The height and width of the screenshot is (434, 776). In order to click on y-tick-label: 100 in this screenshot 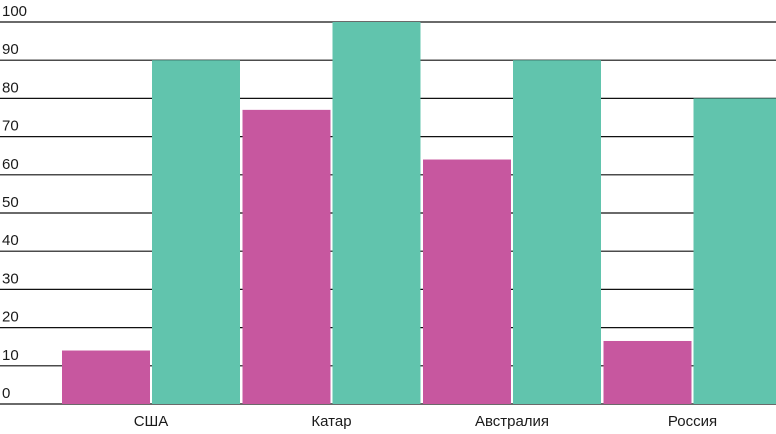, I will do `click(14, 11)`.